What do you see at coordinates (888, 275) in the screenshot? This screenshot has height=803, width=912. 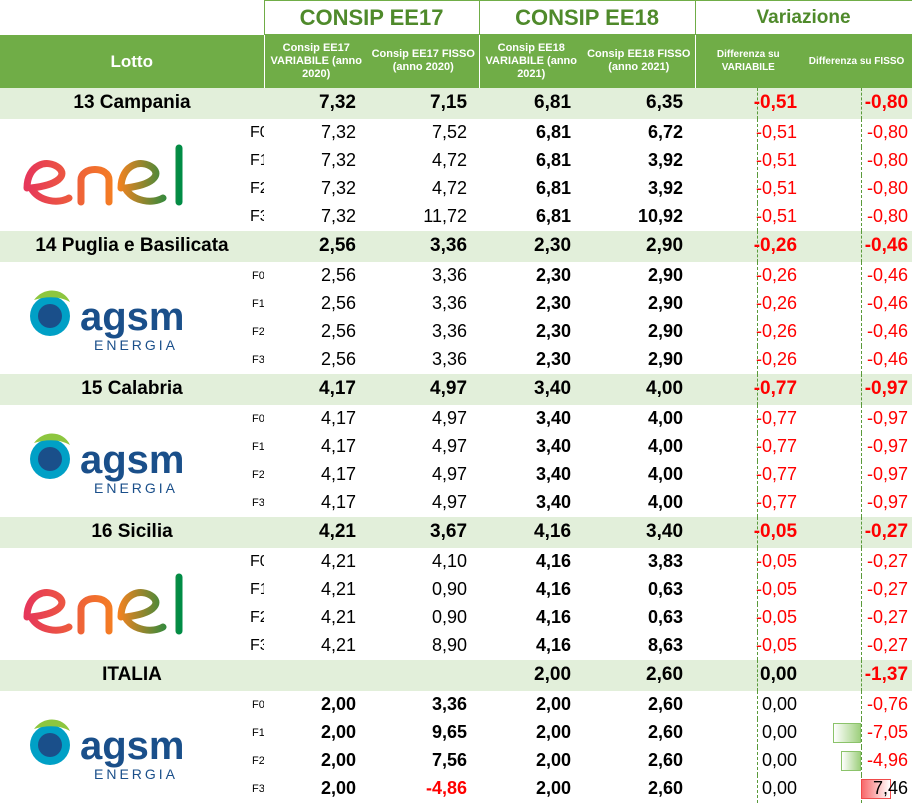 I see `diff-value: -0,46` at bounding box center [888, 275].